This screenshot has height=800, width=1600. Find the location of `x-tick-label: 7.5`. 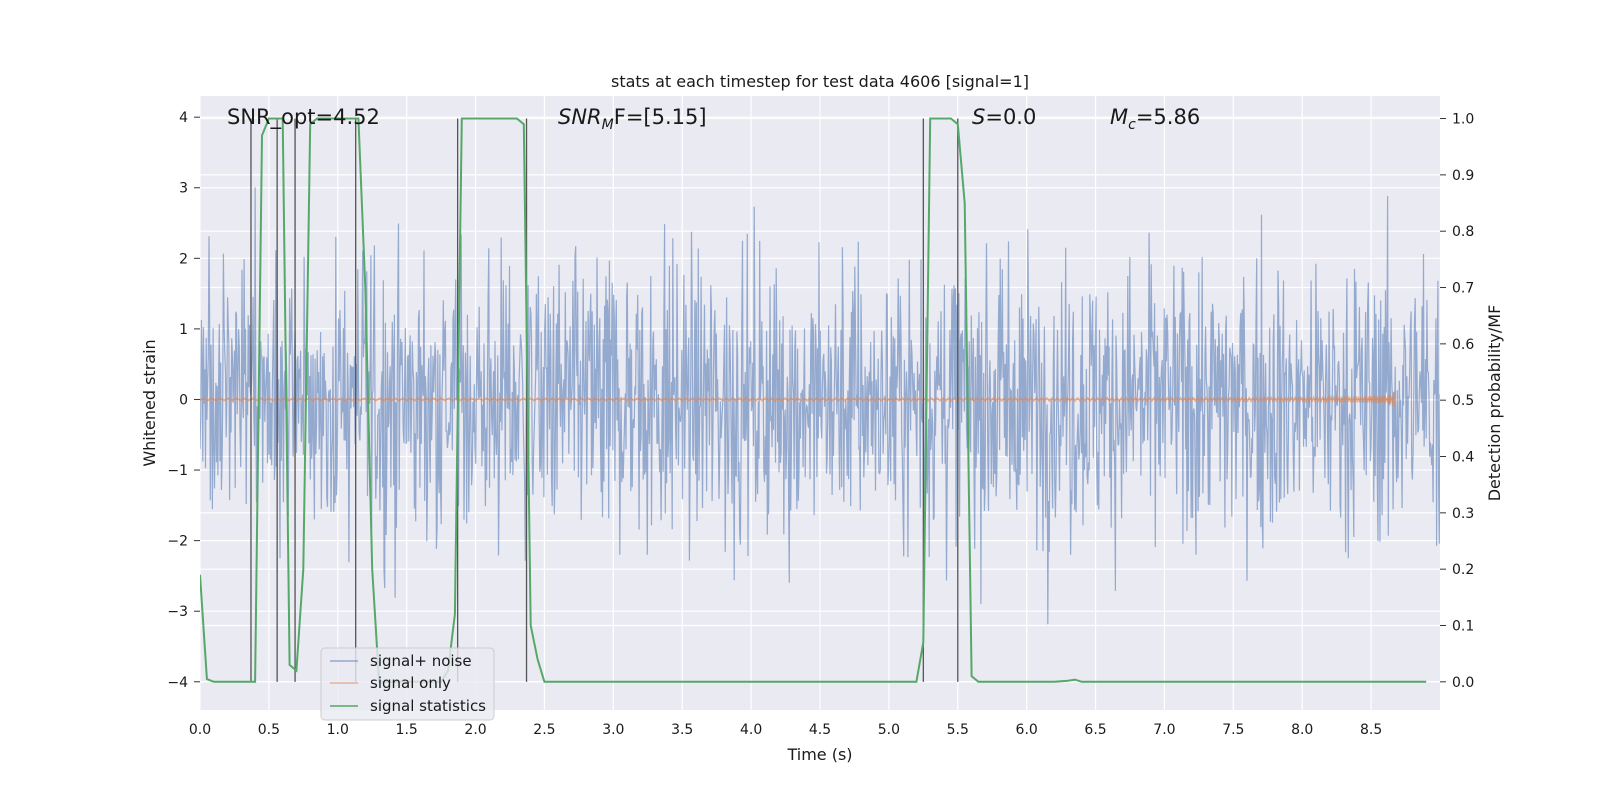

x-tick-label: 7.5 is located at coordinates (1233, 730).